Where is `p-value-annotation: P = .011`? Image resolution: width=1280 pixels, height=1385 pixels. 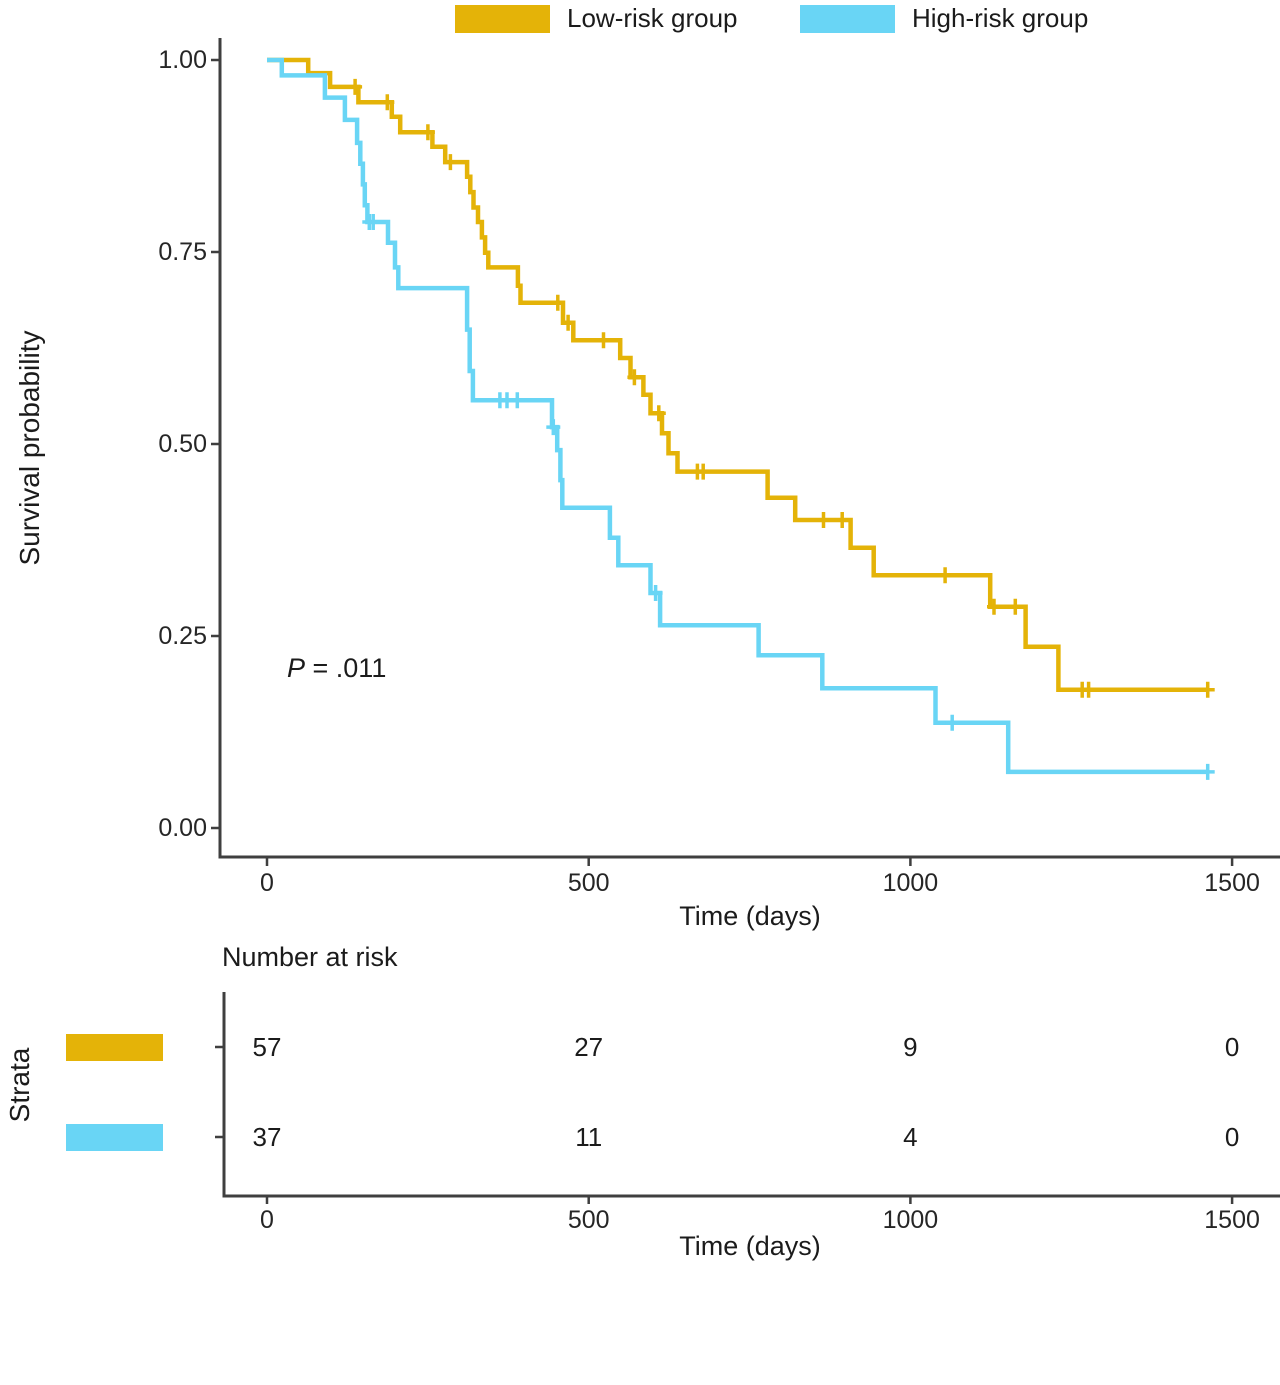
p-value-annotation: P = .011 is located at coordinates (336, 668).